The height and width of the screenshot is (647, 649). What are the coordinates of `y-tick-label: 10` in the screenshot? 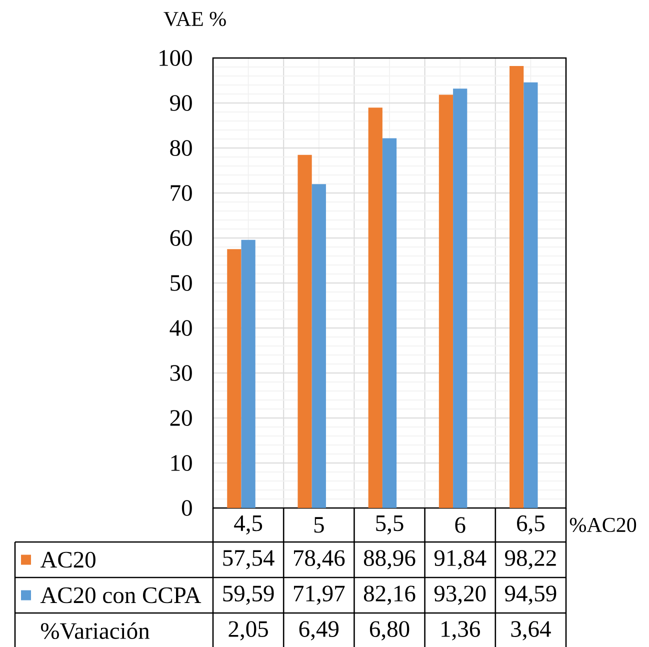 It's located at (181, 463).